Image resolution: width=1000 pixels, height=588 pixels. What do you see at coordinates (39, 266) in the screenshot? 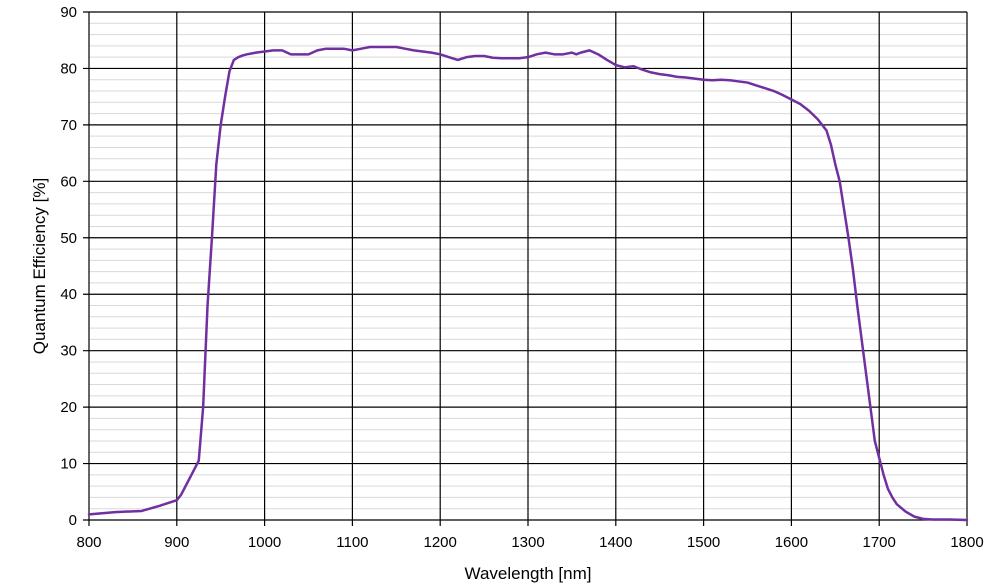
I see `y-axis-title: Quantum Efficiency [%]` at bounding box center [39, 266].